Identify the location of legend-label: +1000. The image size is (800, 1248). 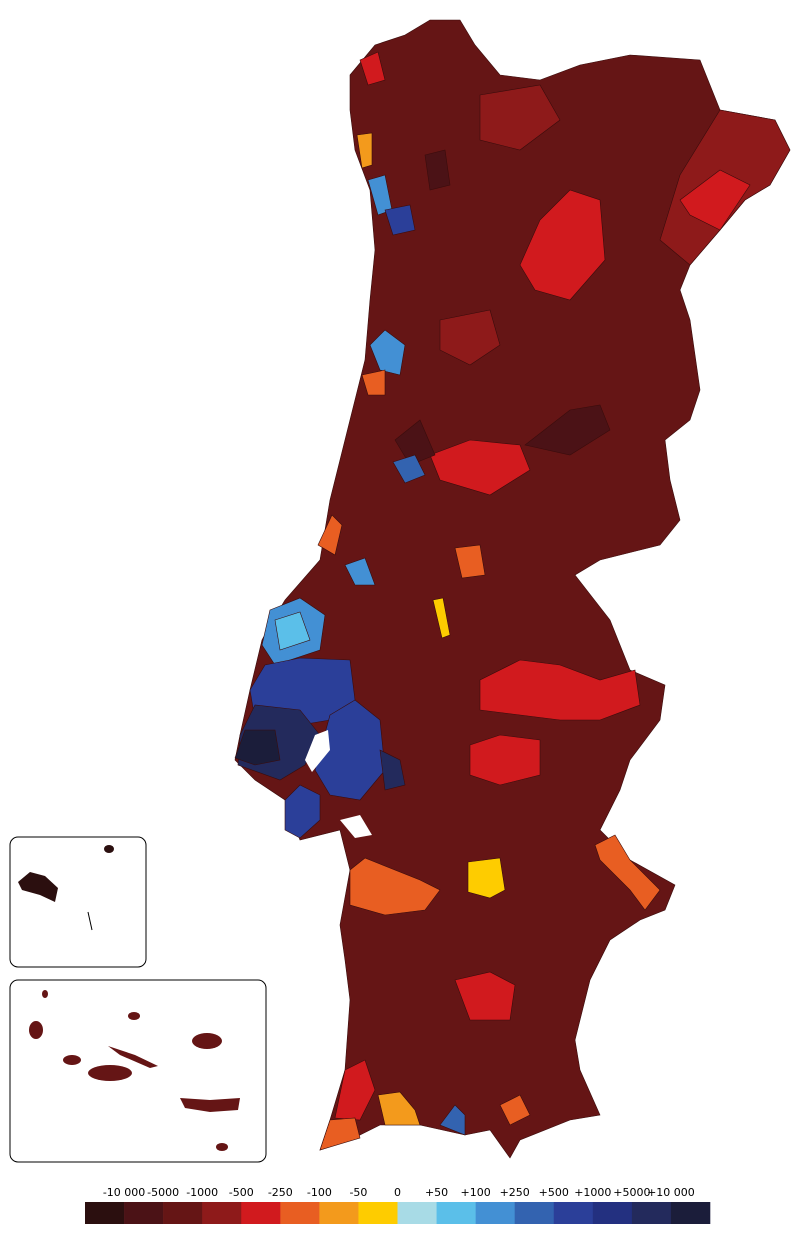
(592, 1192).